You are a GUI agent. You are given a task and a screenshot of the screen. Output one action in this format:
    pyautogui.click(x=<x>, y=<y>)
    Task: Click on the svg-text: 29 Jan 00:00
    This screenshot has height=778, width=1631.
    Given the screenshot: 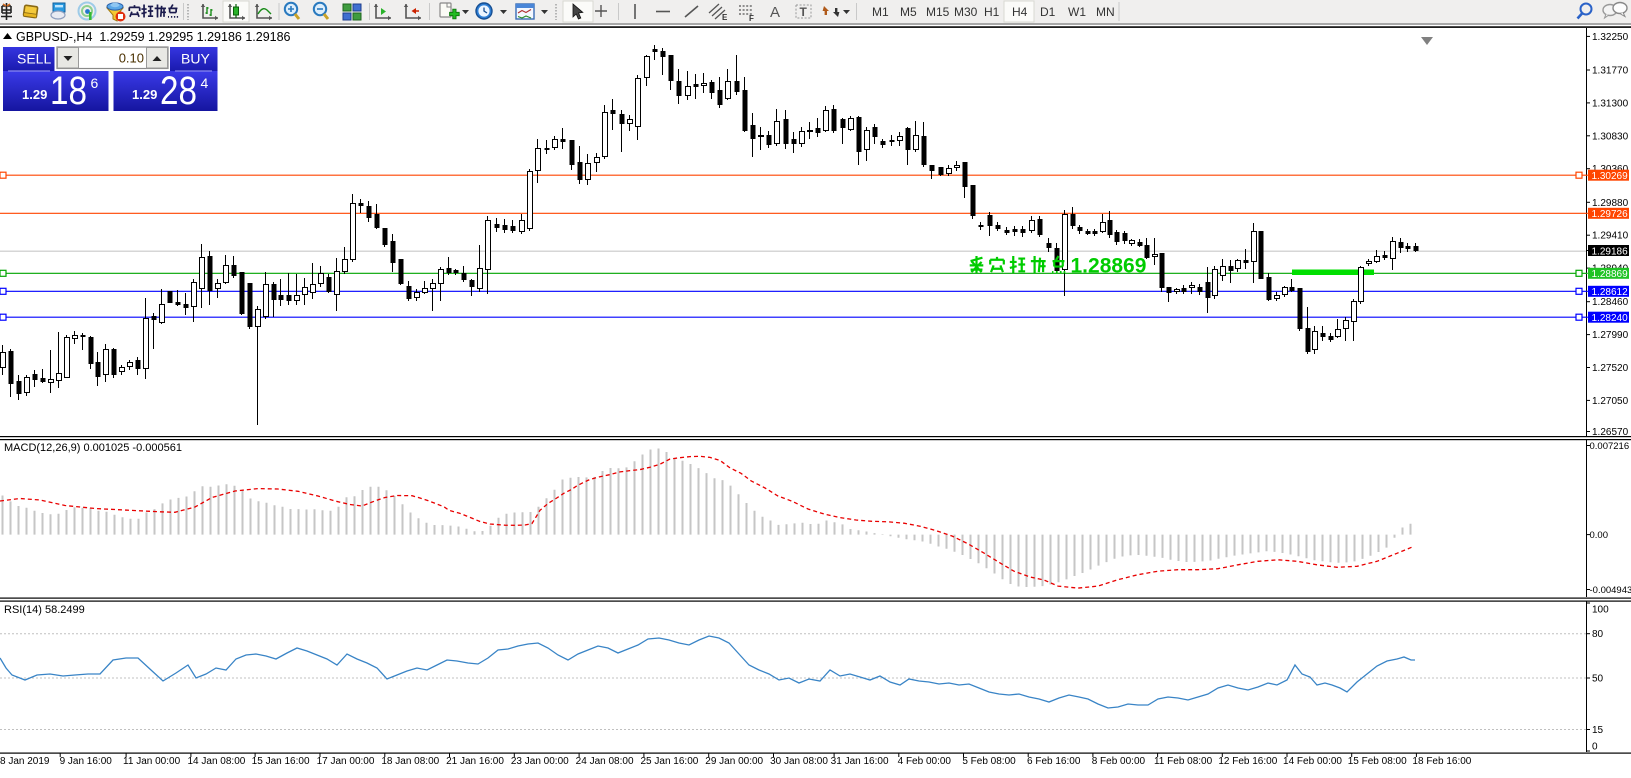 What is the action you would take?
    pyautogui.click(x=734, y=761)
    